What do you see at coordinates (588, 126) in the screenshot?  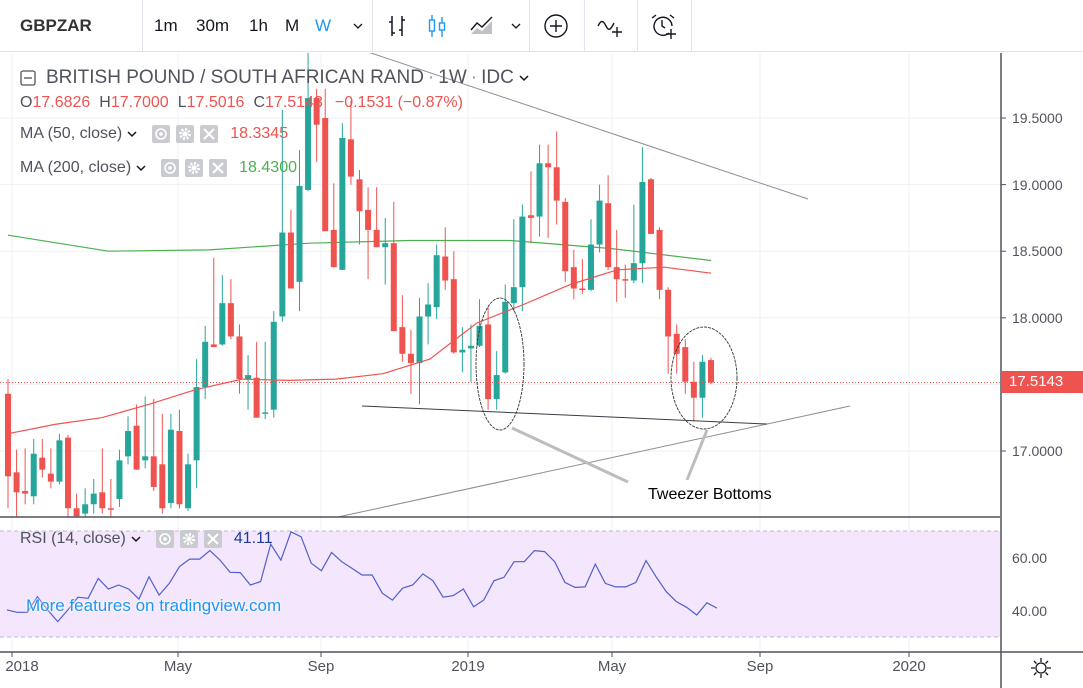 I see `trendline-resistance` at bounding box center [588, 126].